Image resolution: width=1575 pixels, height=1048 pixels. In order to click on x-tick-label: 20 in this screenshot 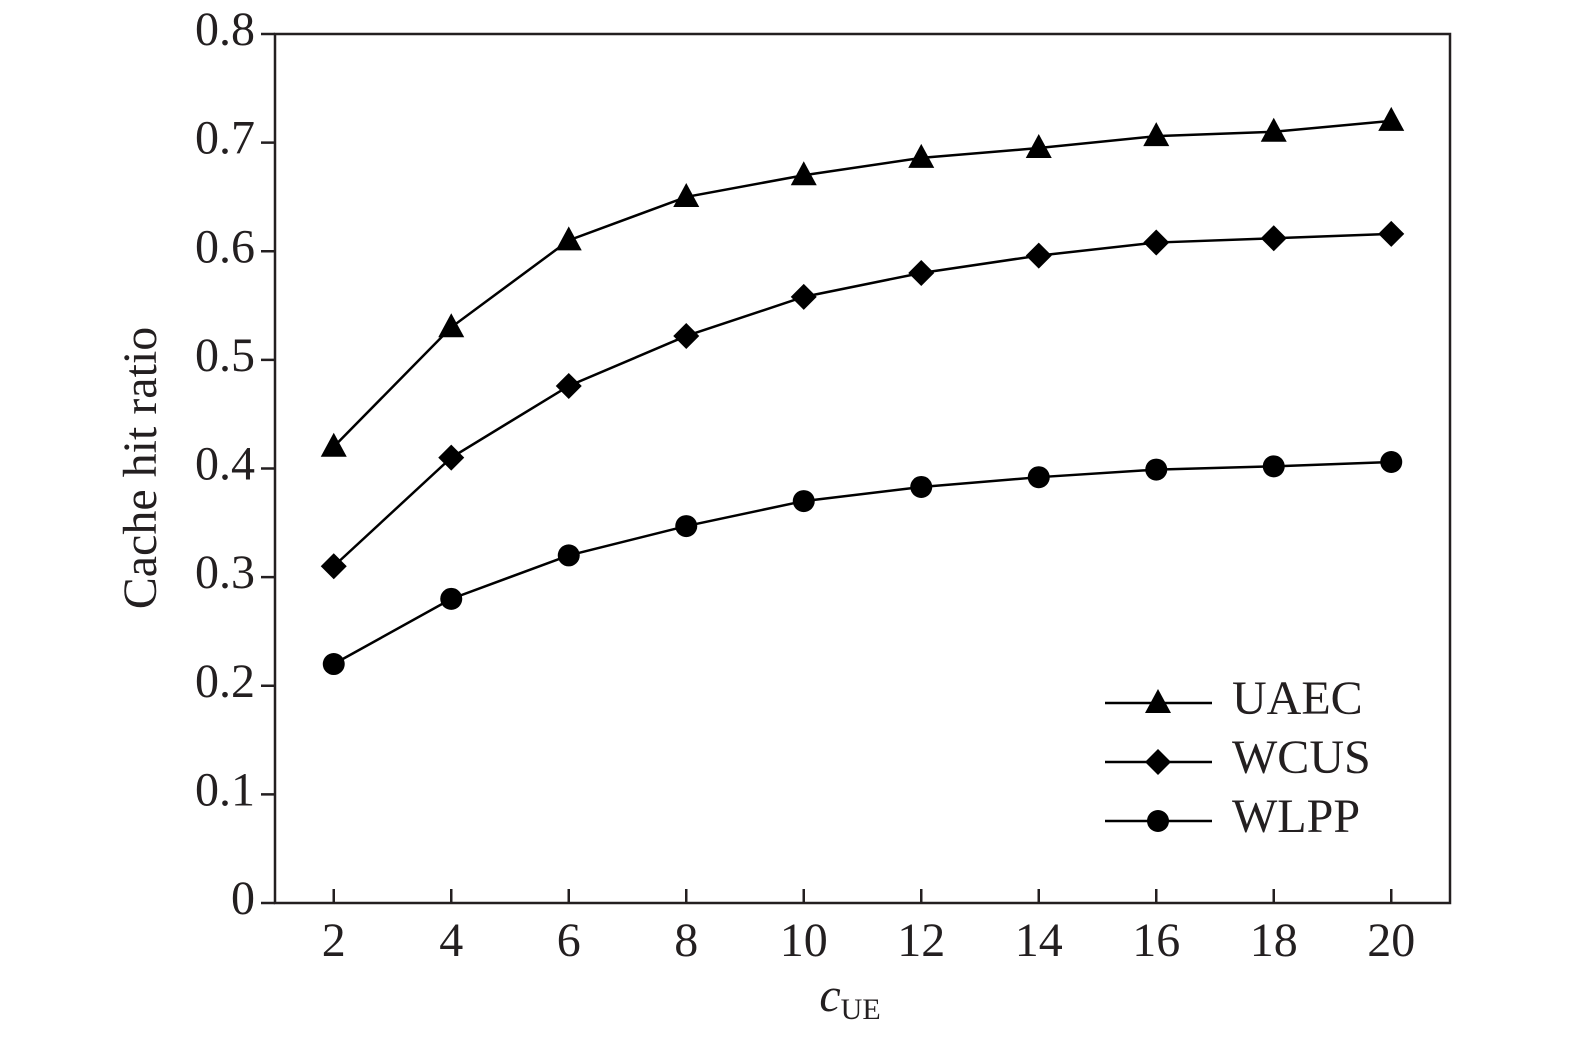, I will do `click(1391, 940)`.